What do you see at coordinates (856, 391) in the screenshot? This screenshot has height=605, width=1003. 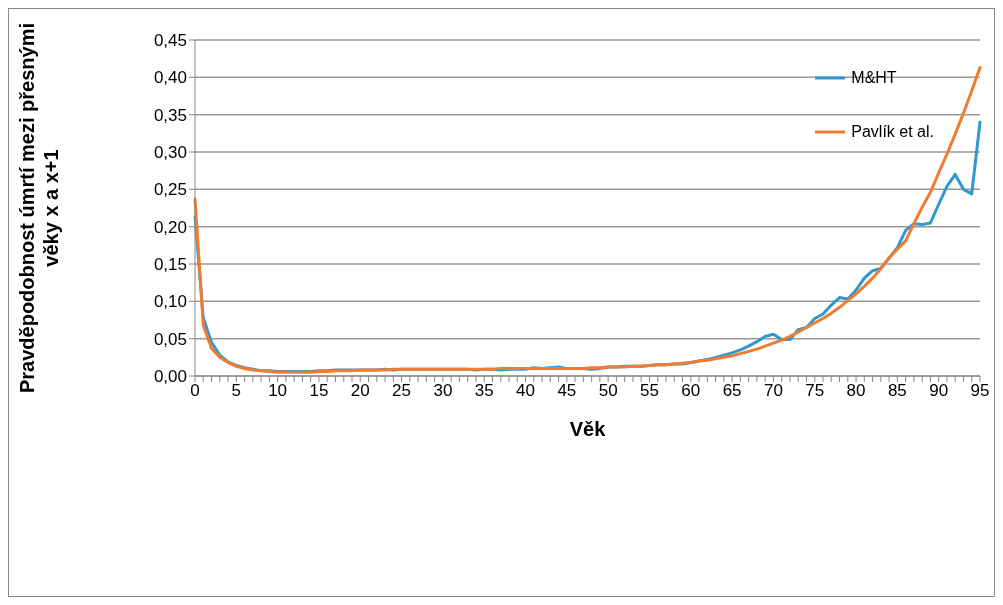 I see `x-tick-label: 80` at bounding box center [856, 391].